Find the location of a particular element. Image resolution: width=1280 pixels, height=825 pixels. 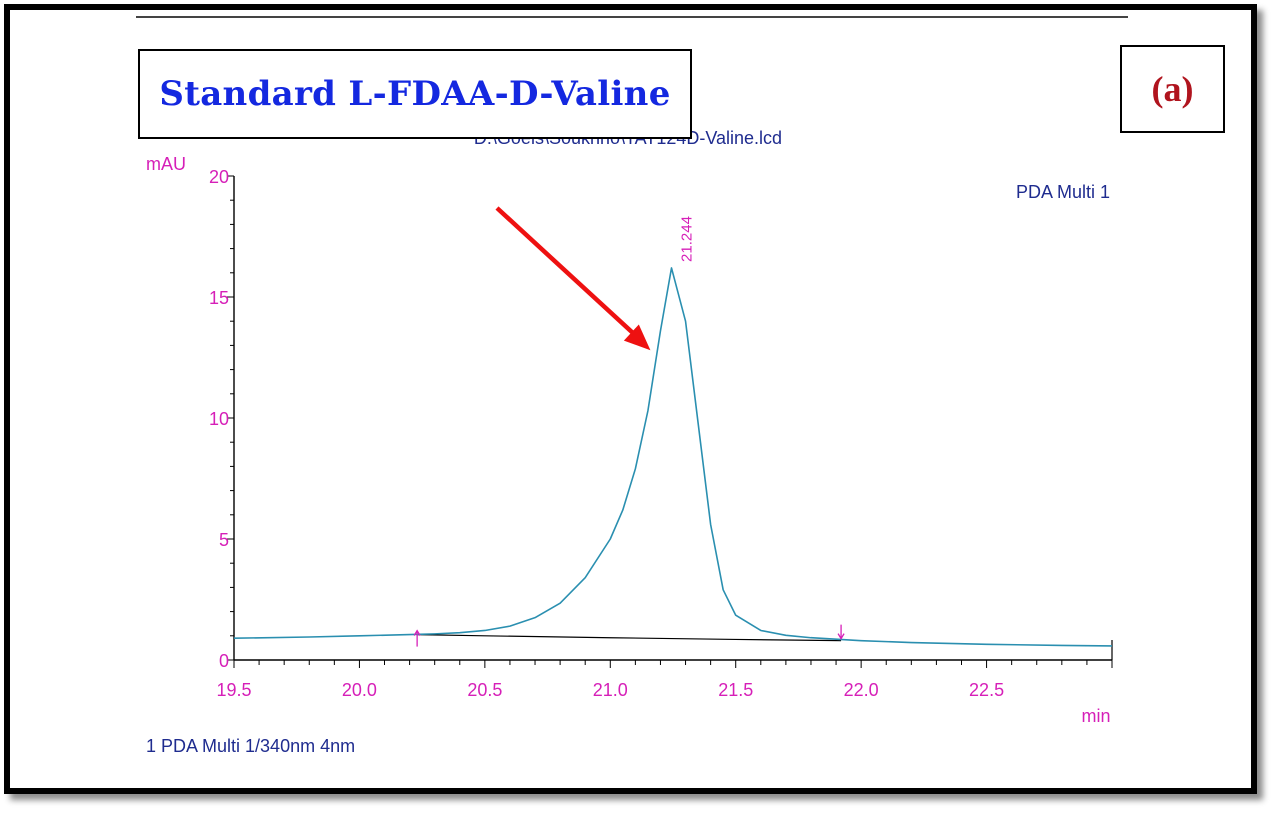

annotation-arrowhead is located at coordinates (637, 337).